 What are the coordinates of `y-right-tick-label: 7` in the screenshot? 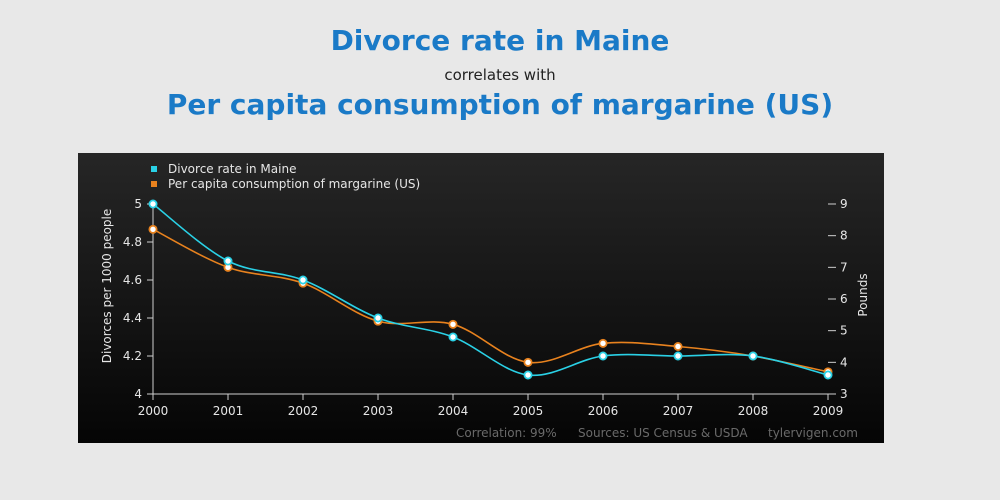 It's located at (844, 267).